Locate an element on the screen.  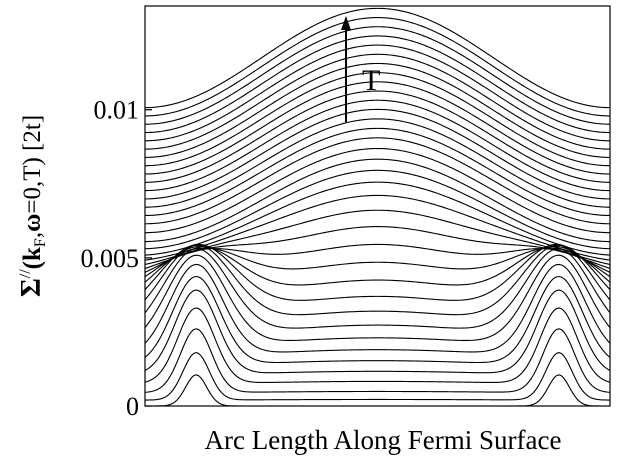
y-tick-label-3: 0.01 is located at coordinates (117, 110).